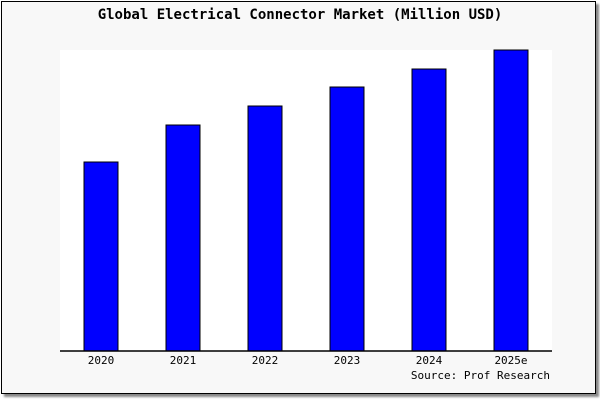  Describe the element at coordinates (429, 360) in the screenshot. I see `x-tick-label: 2024` at that location.